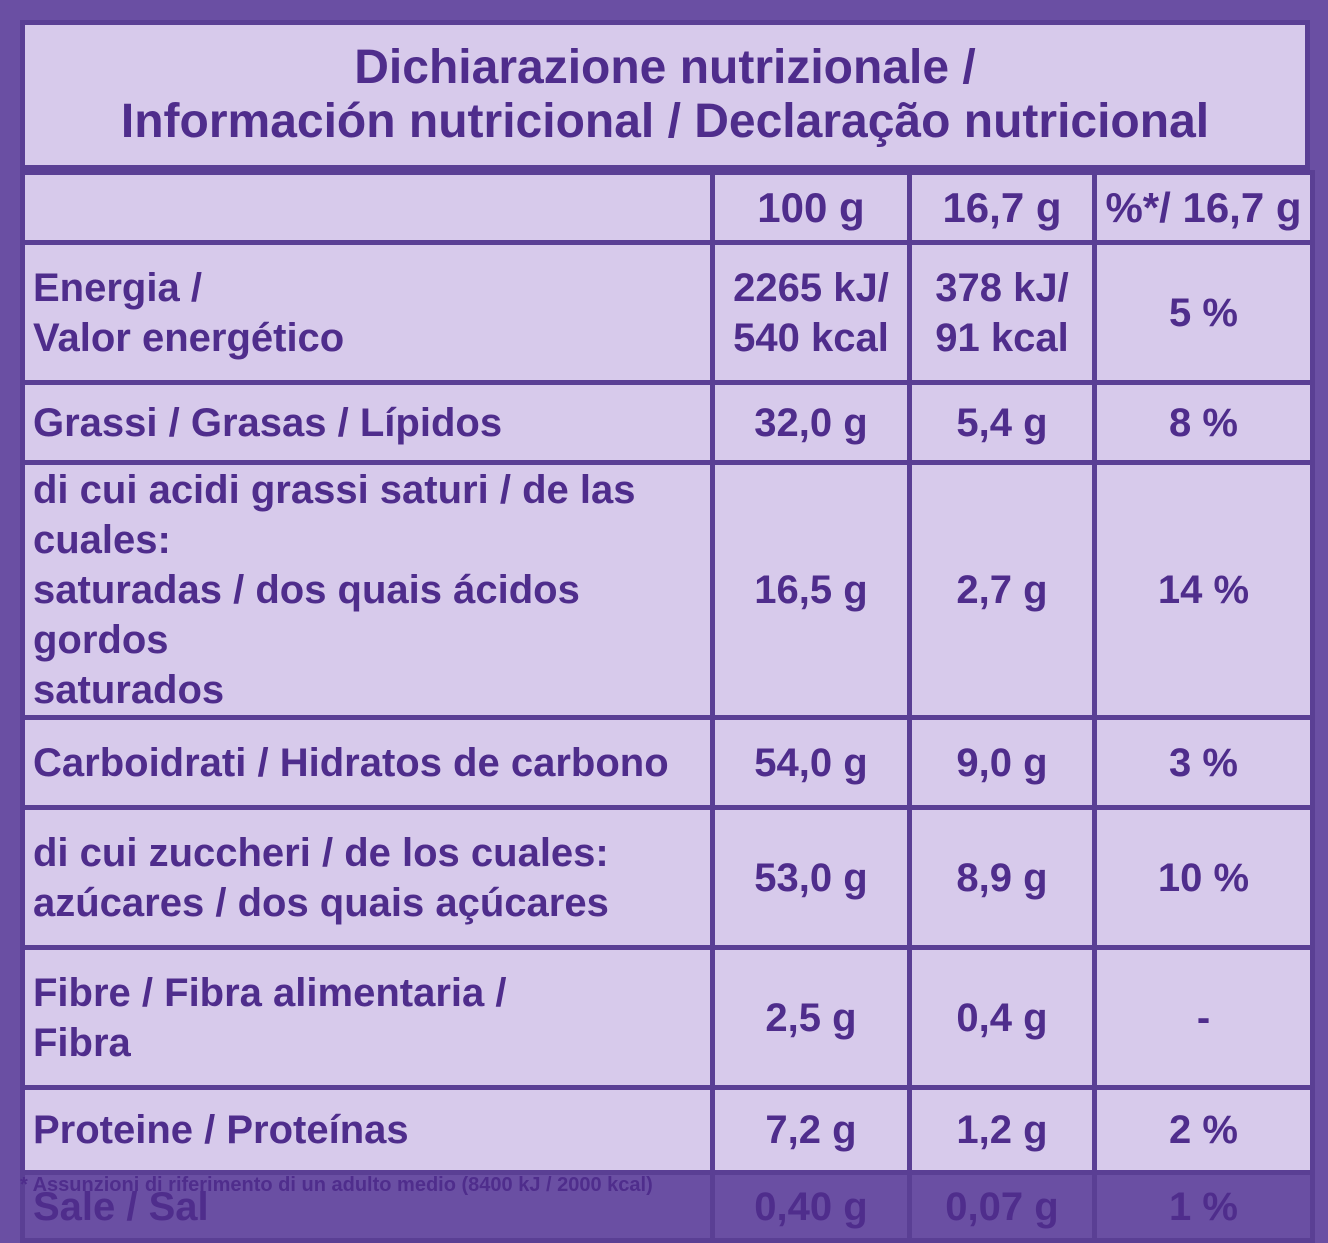  I want to click on table-row: Proteine / Proteínas 7,2 g 1,2 g 2 %, so click(667, 1130).